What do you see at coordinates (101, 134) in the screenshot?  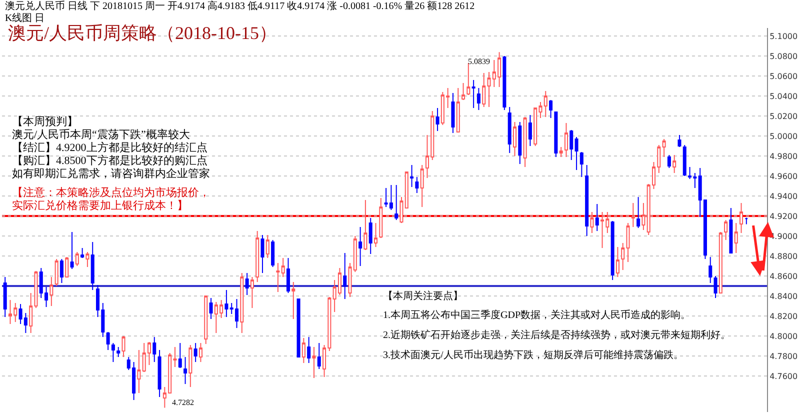 I see `annotation: 澳元/人民币本周“震荡下跌”概率较大` at bounding box center [101, 134].